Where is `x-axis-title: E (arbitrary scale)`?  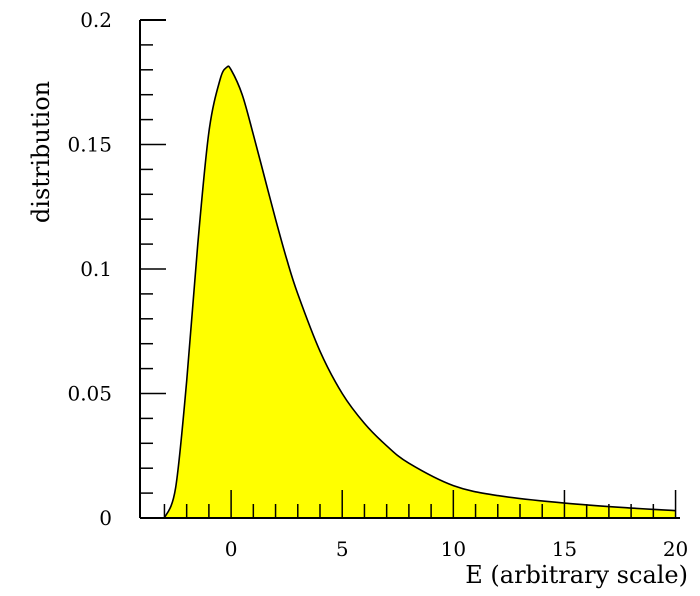 x-axis-title: E (arbitrary scale) is located at coordinates (576, 575).